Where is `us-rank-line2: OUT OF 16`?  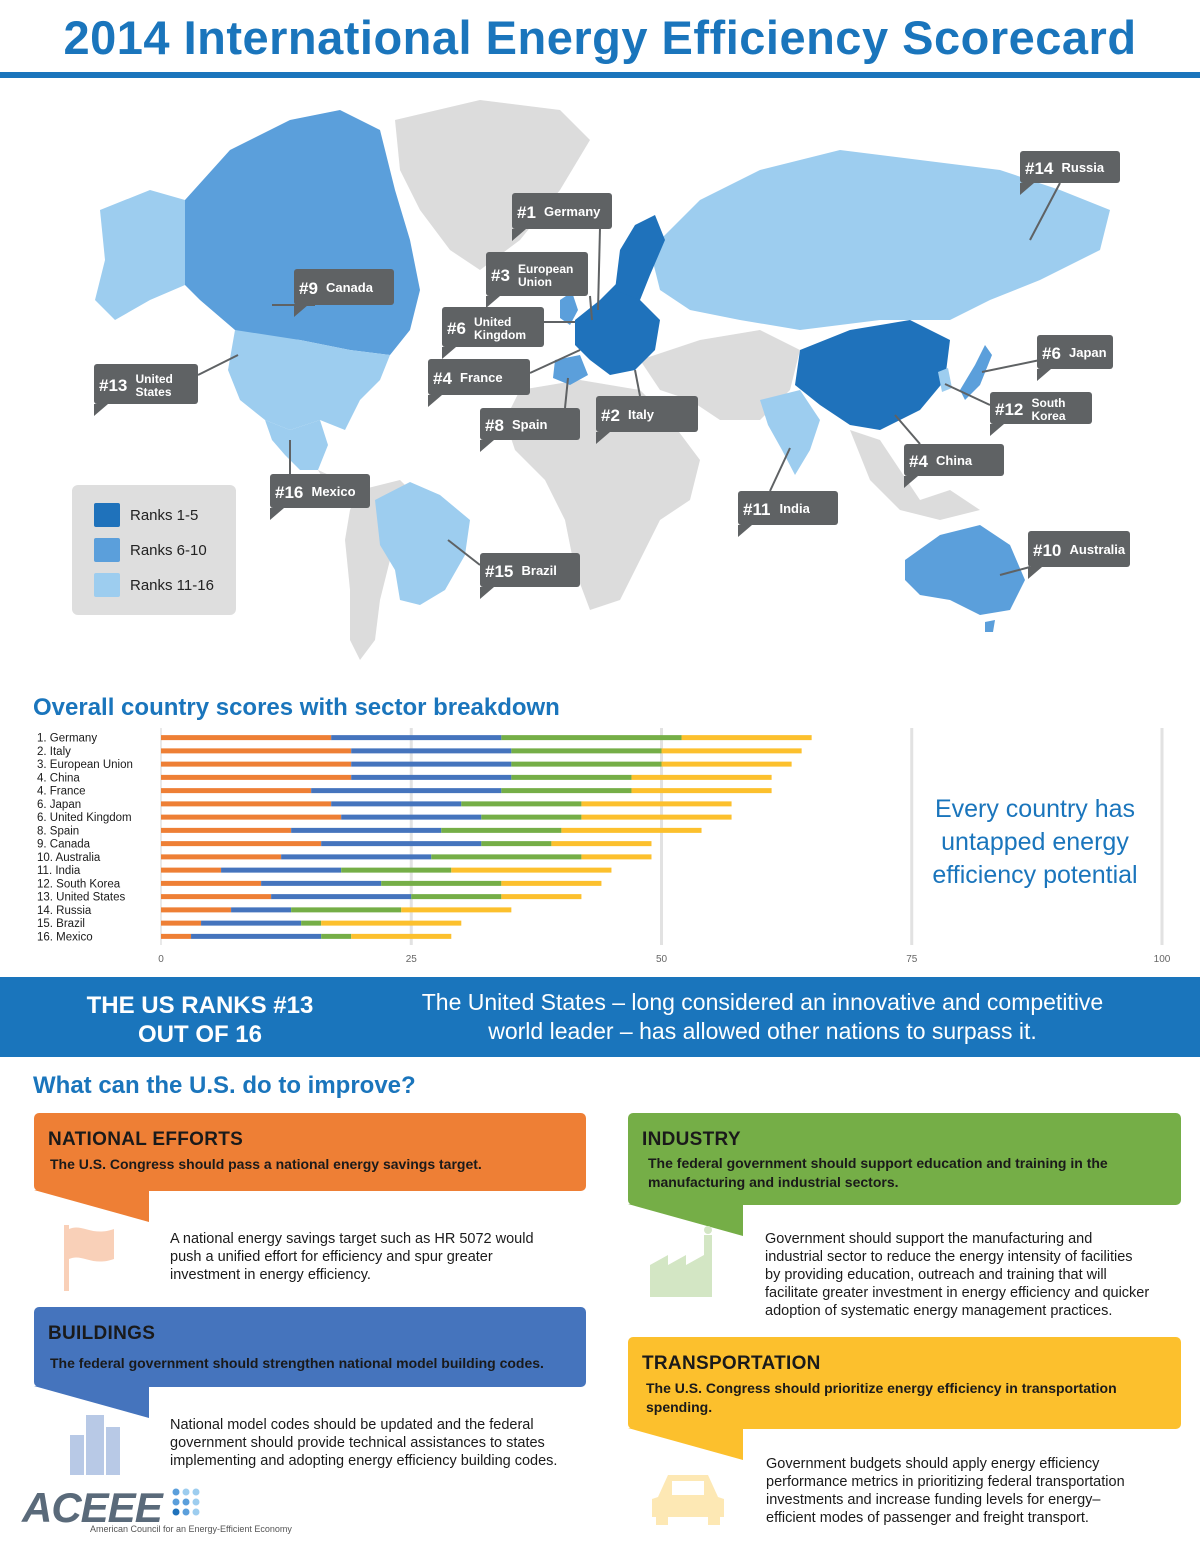
us-rank-line2: OUT OF 16 is located at coordinates (200, 1034).